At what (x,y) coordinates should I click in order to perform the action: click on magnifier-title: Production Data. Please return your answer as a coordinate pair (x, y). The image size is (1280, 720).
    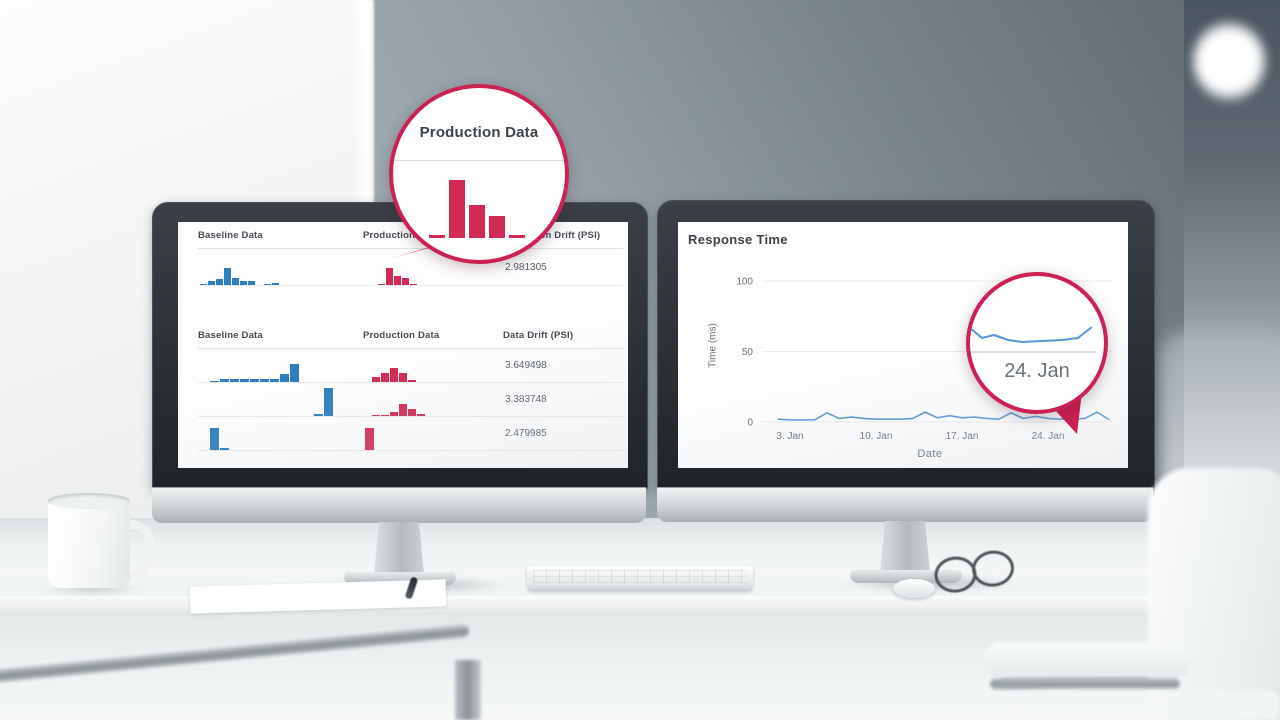
    Looking at the image, I should click on (479, 132).